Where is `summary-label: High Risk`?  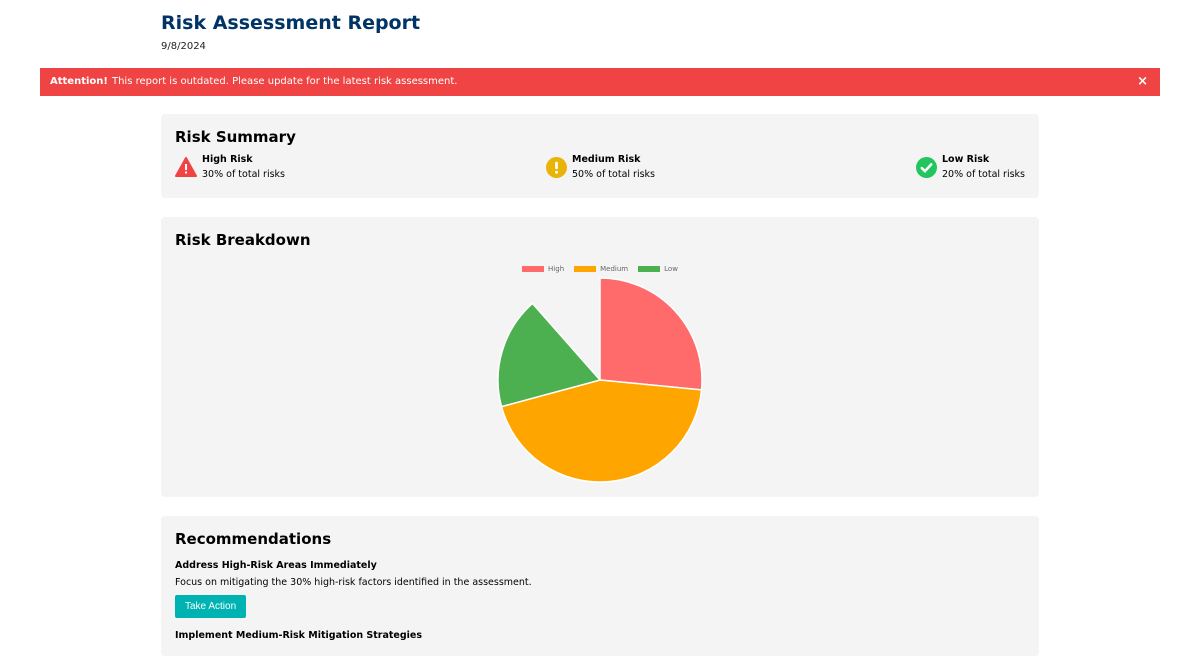
summary-label: High Risk is located at coordinates (227, 159).